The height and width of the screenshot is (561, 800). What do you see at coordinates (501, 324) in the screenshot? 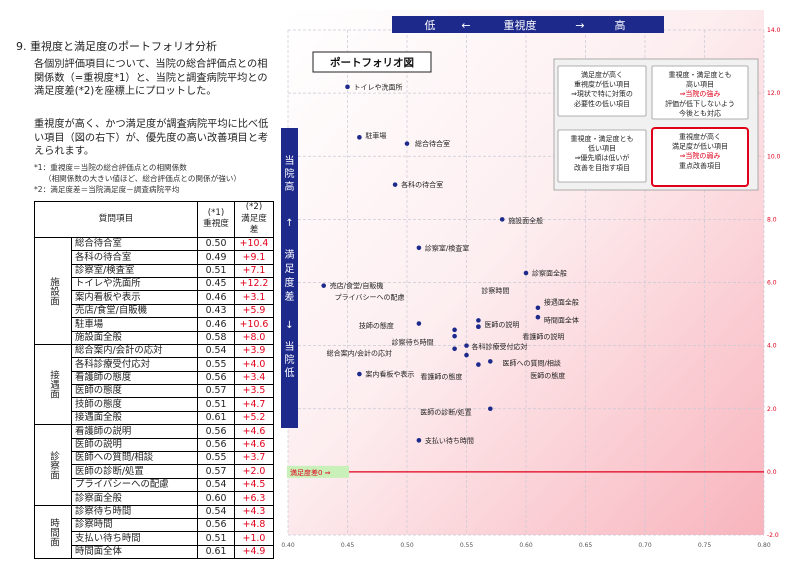
I see `point-label: 医師の説明` at bounding box center [501, 324].